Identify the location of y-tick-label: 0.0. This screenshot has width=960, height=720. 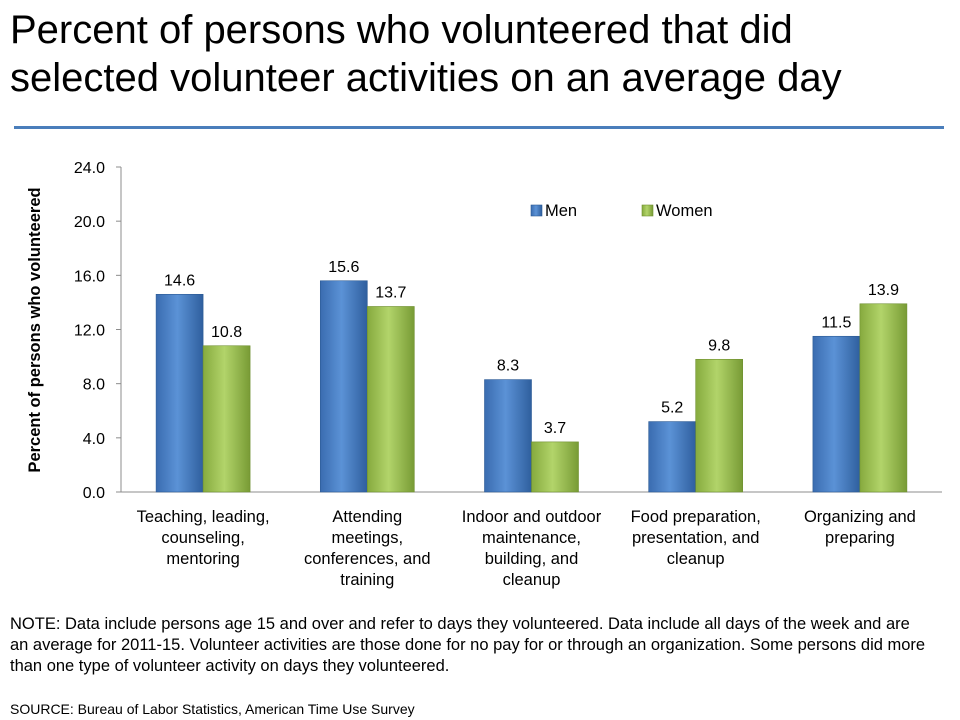
(94, 493).